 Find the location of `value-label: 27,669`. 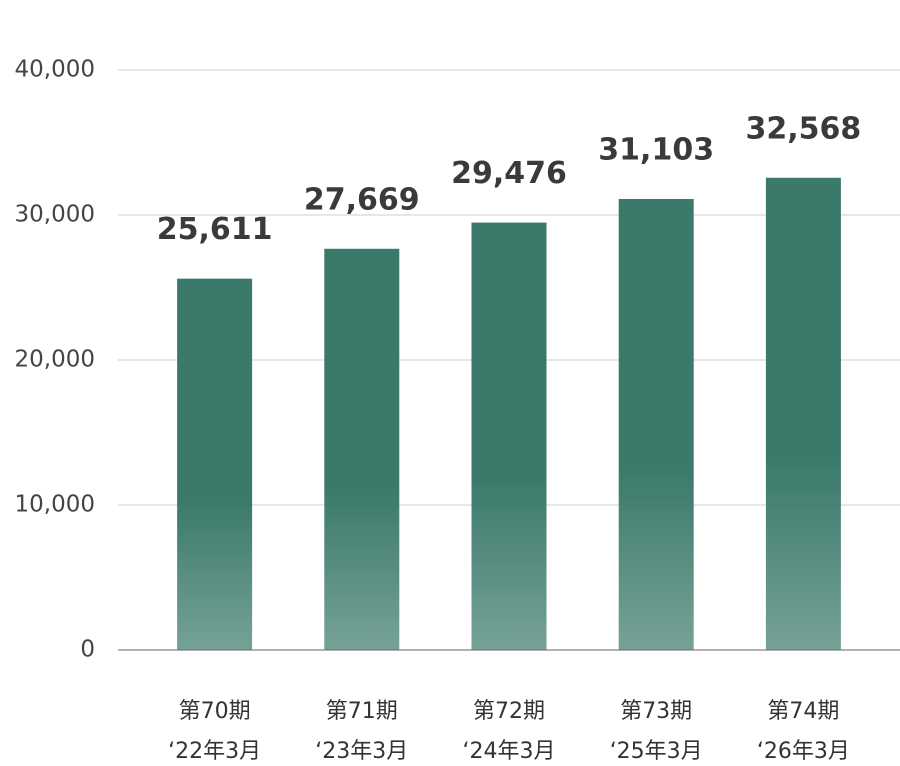

value-label: 27,669 is located at coordinates (362, 199).